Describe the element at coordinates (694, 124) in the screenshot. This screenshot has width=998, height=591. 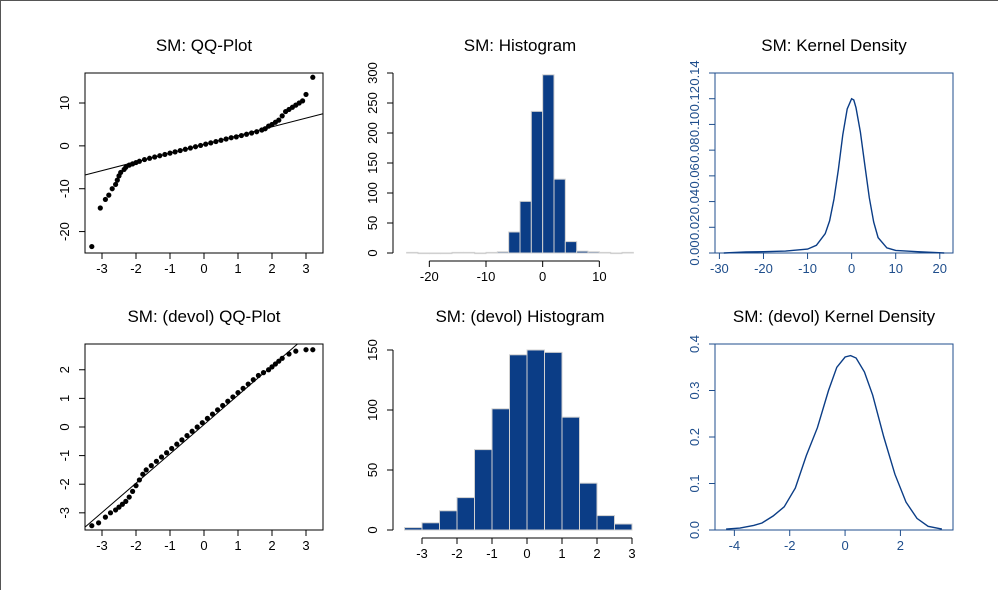
I see `y-tick-label: 0.10` at that location.